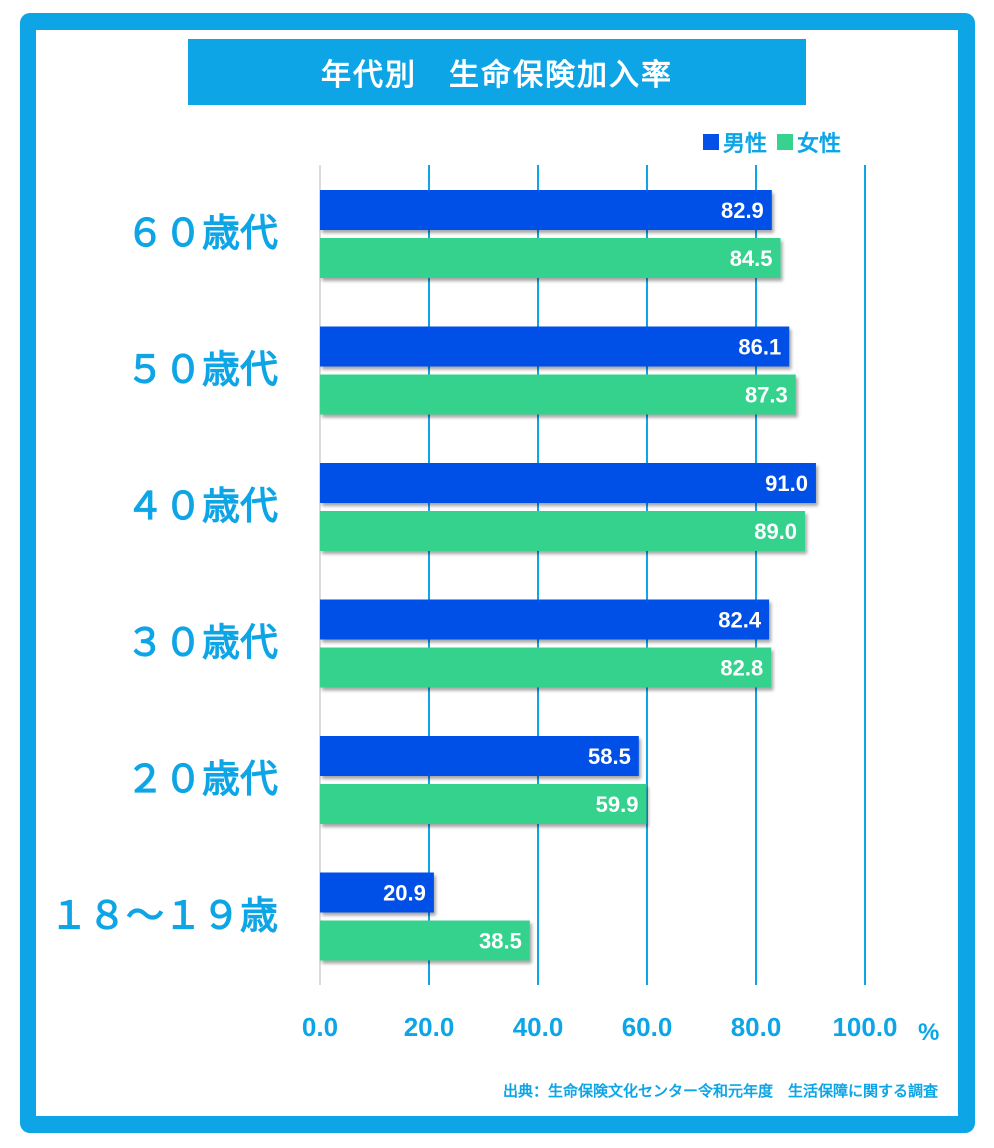 The image size is (994, 1148). Describe the element at coordinates (864, 1027) in the screenshot. I see `x-tick-label: 100.0` at that location.